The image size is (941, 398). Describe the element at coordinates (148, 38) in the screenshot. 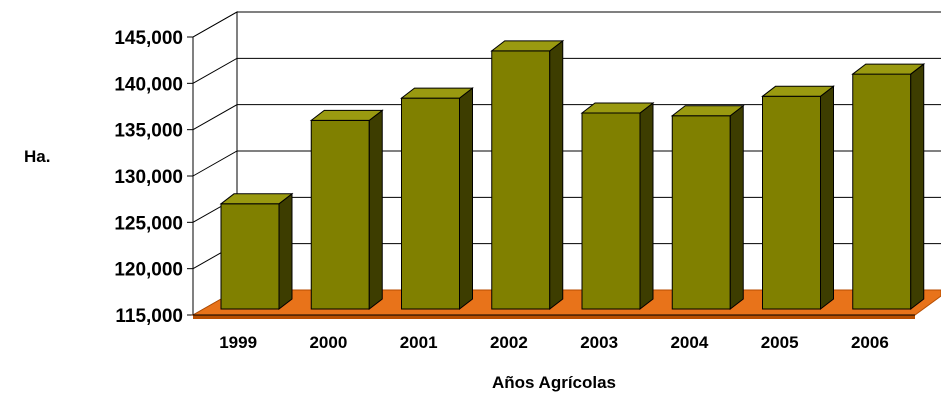

I see `y-tick-label: 145,000` at that location.